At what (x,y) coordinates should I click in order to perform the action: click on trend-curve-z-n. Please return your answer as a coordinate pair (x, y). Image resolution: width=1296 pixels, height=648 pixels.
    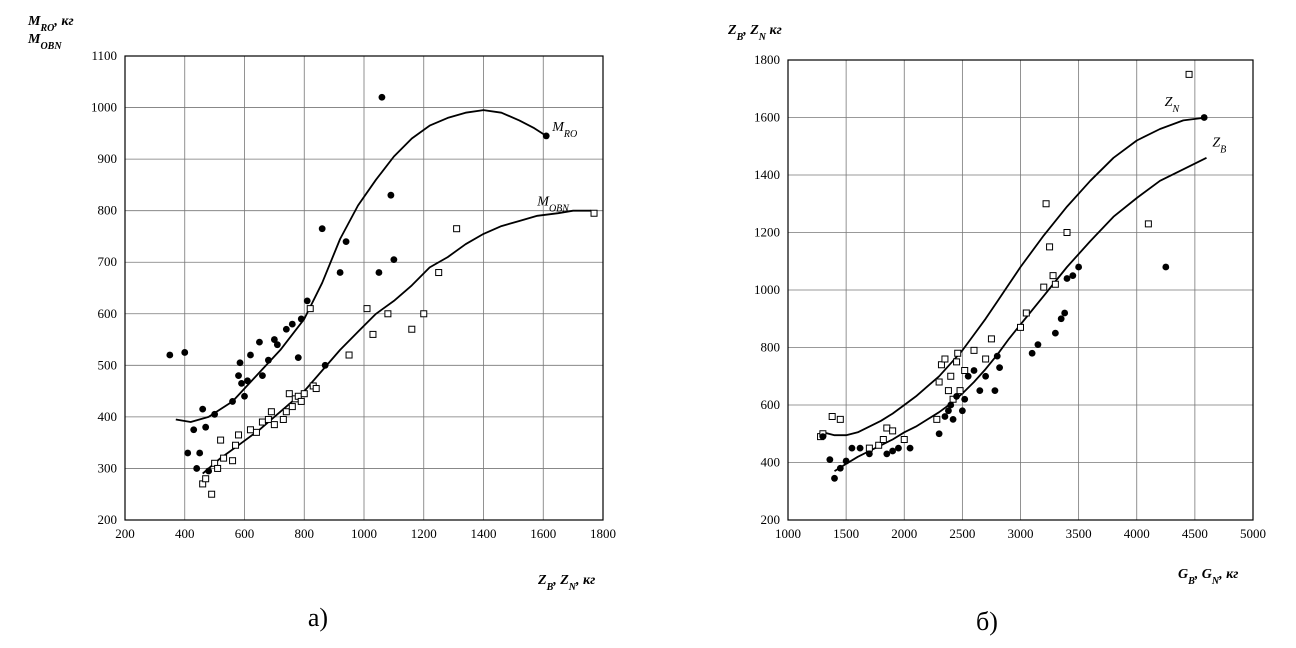
    Looking at the image, I should click on (1014, 276).